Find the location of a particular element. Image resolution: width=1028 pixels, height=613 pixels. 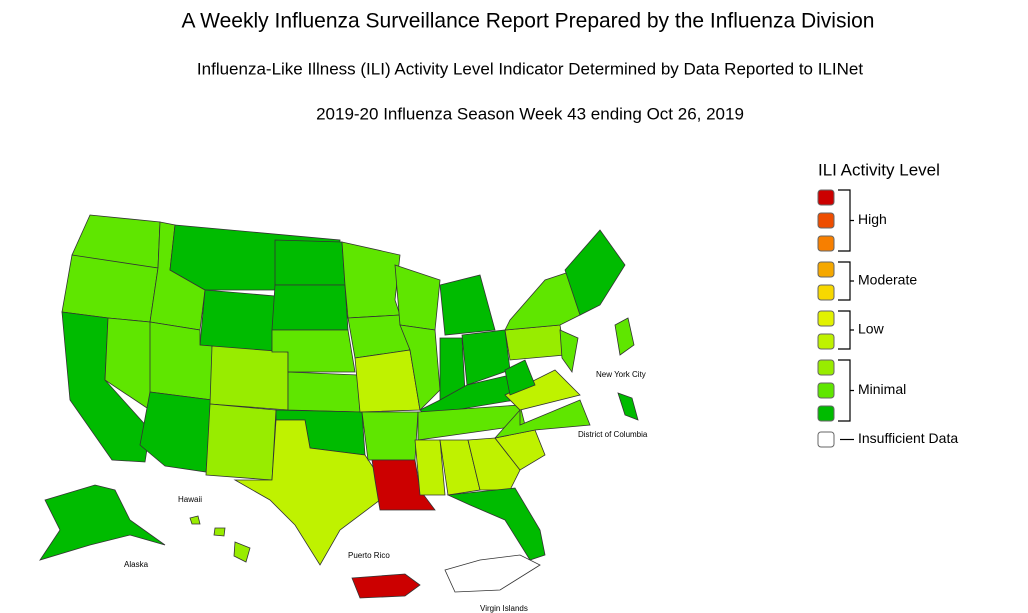

legend-label: Low is located at coordinates (871, 329).